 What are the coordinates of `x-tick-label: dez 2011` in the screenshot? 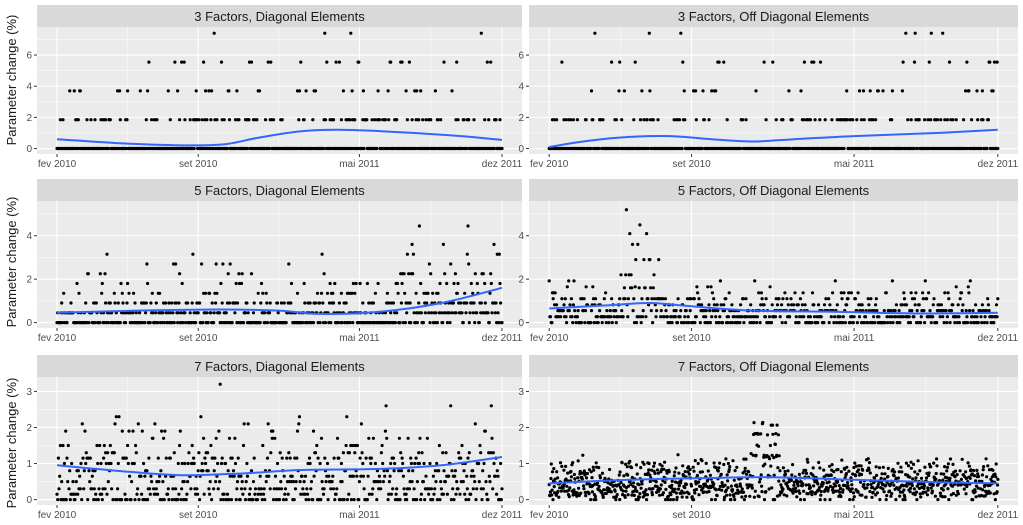 It's located at (502, 338).